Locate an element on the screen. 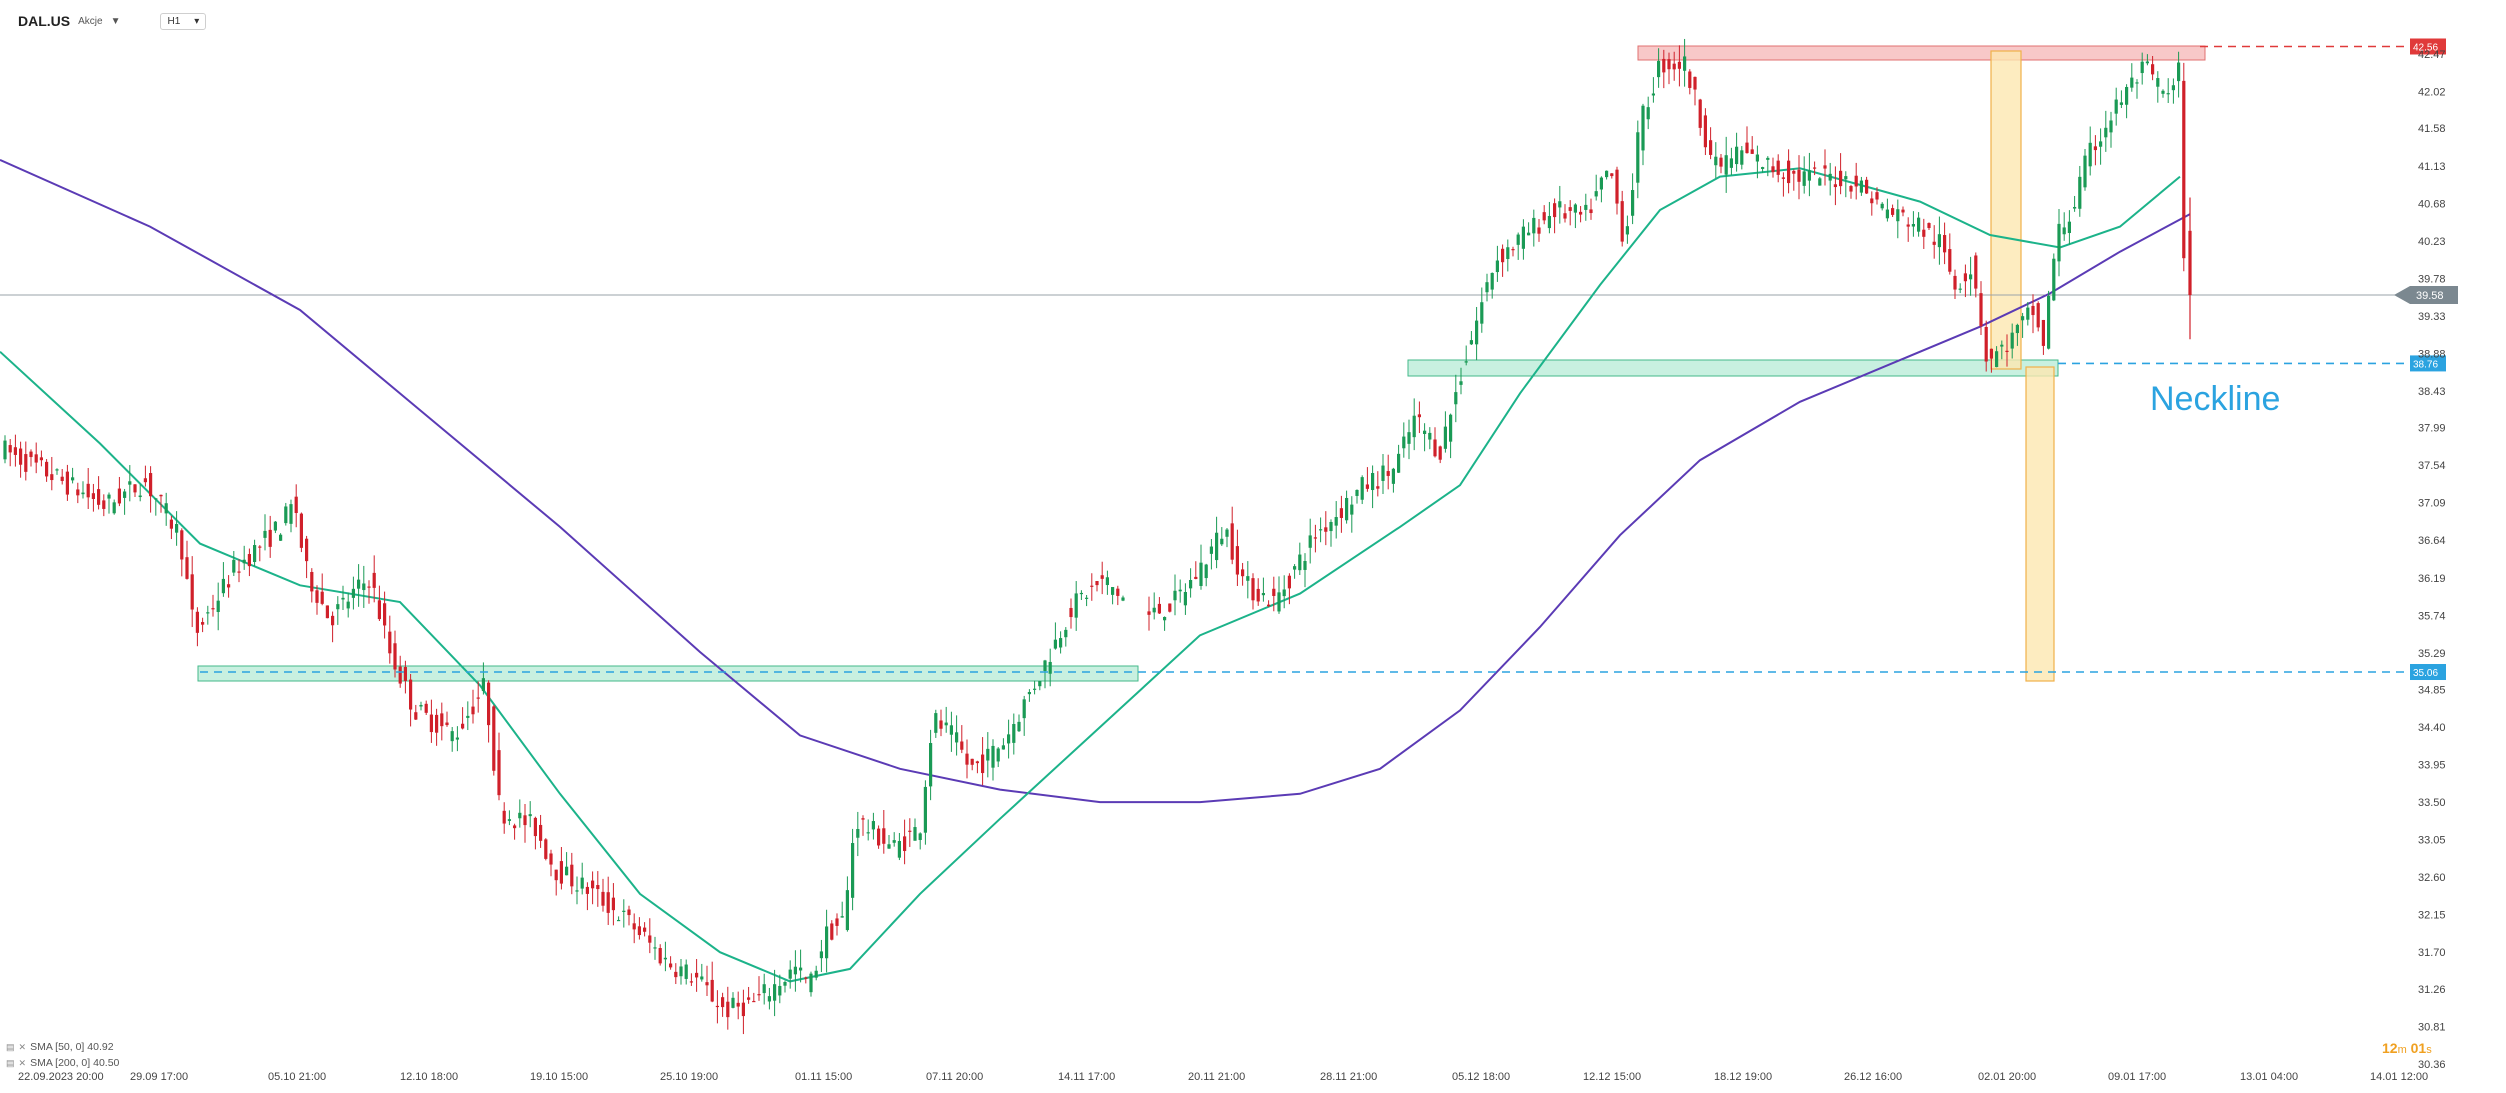 Image resolution: width=2506 pixels, height=1093 pixels. y-tick-label: 31.70 is located at coordinates (2432, 953).